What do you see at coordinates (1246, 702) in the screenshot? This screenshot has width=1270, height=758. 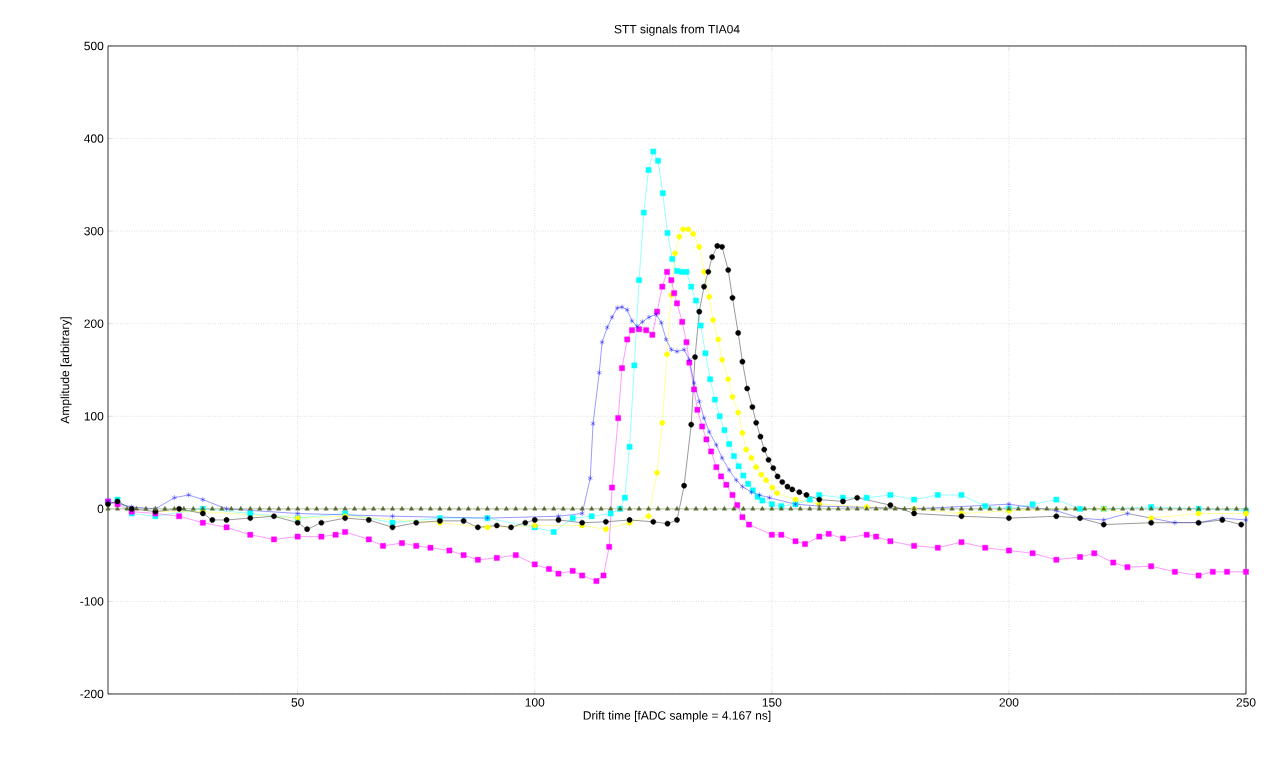 I see `x-tick-label: 250` at bounding box center [1246, 702].